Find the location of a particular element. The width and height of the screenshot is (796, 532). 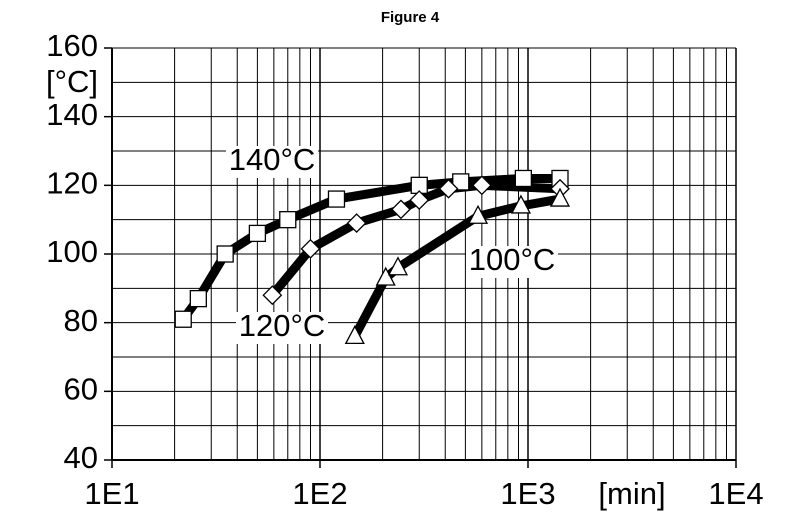

chart-title: Figure 4 is located at coordinates (410, 17).